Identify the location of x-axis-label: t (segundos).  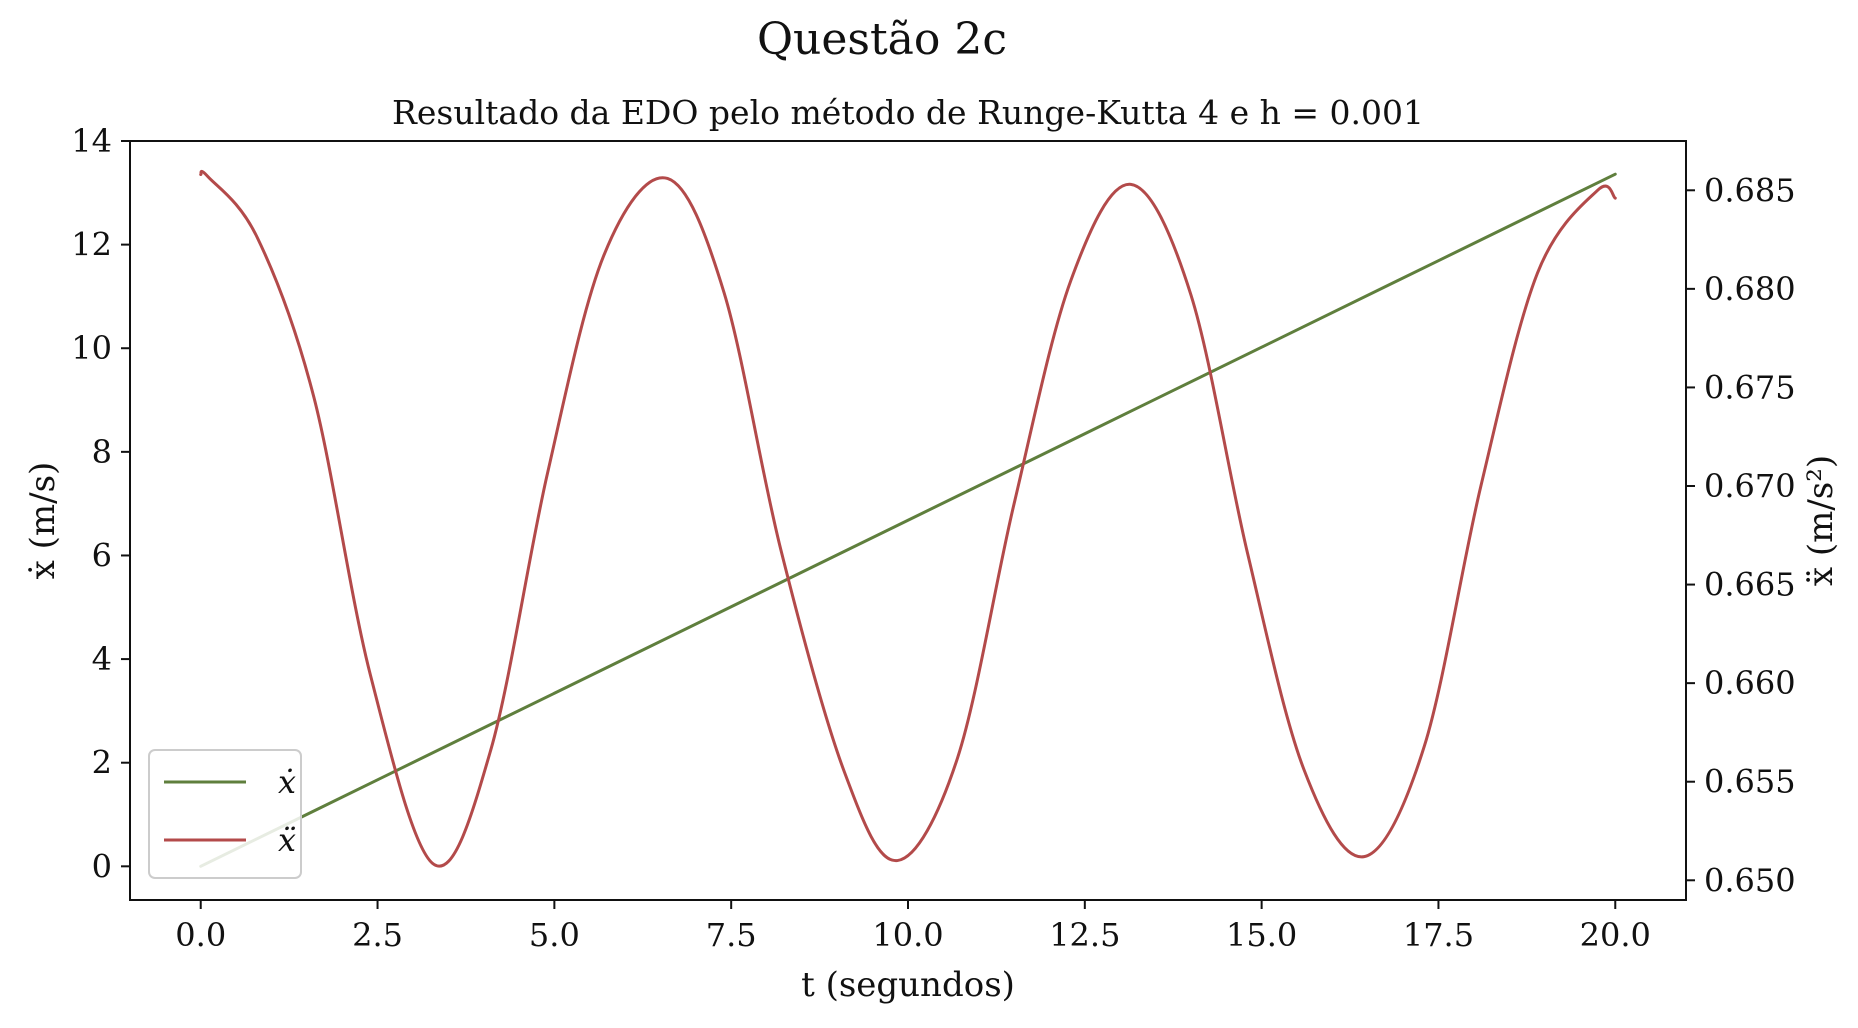
(908, 985).